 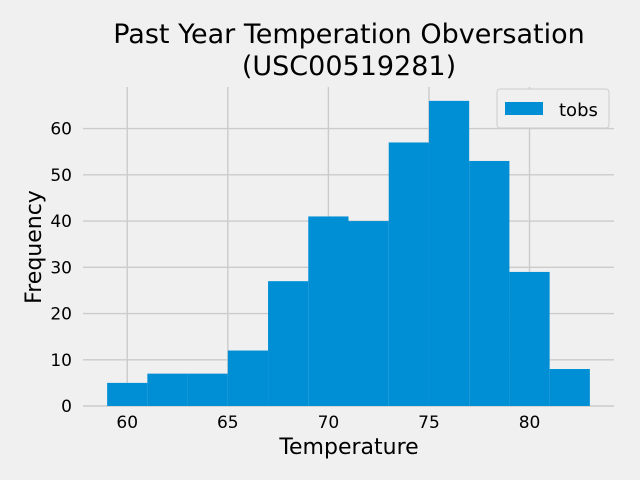 I want to click on y-tick-label: 30, so click(x=61, y=268).